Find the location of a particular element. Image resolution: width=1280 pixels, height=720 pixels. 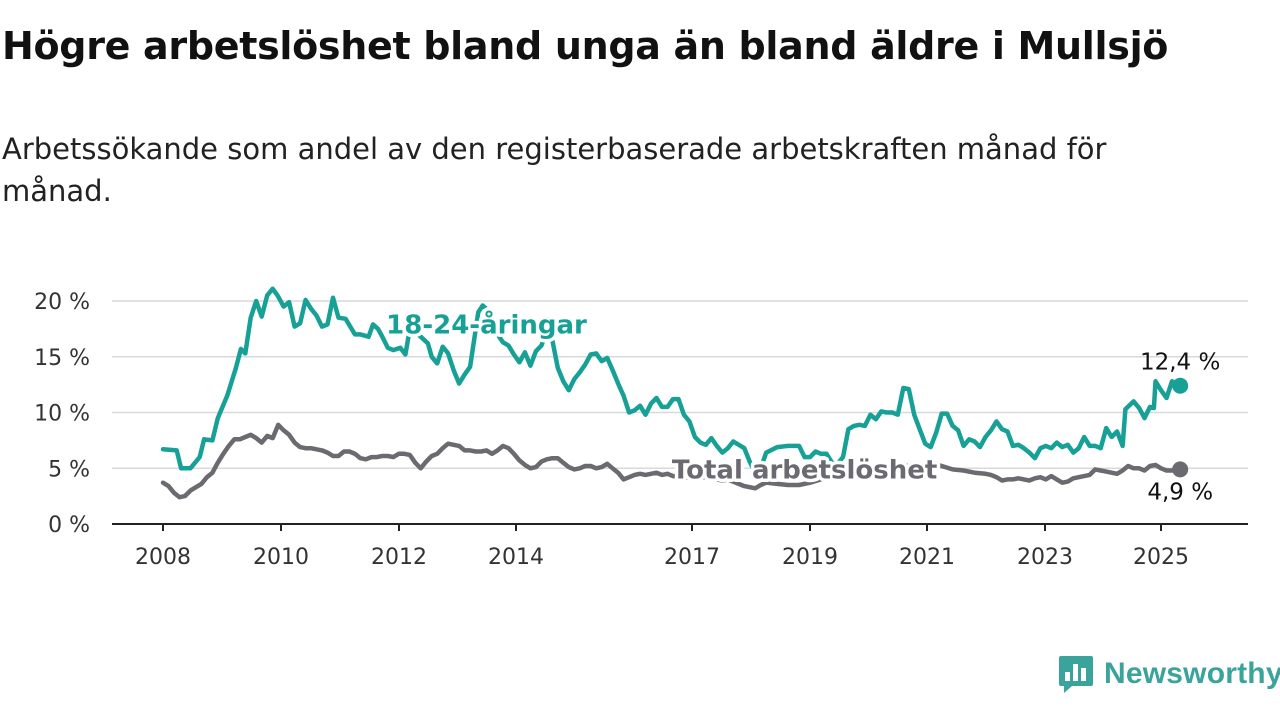

bar-chart-logo-icon is located at coordinates (1076, 674).